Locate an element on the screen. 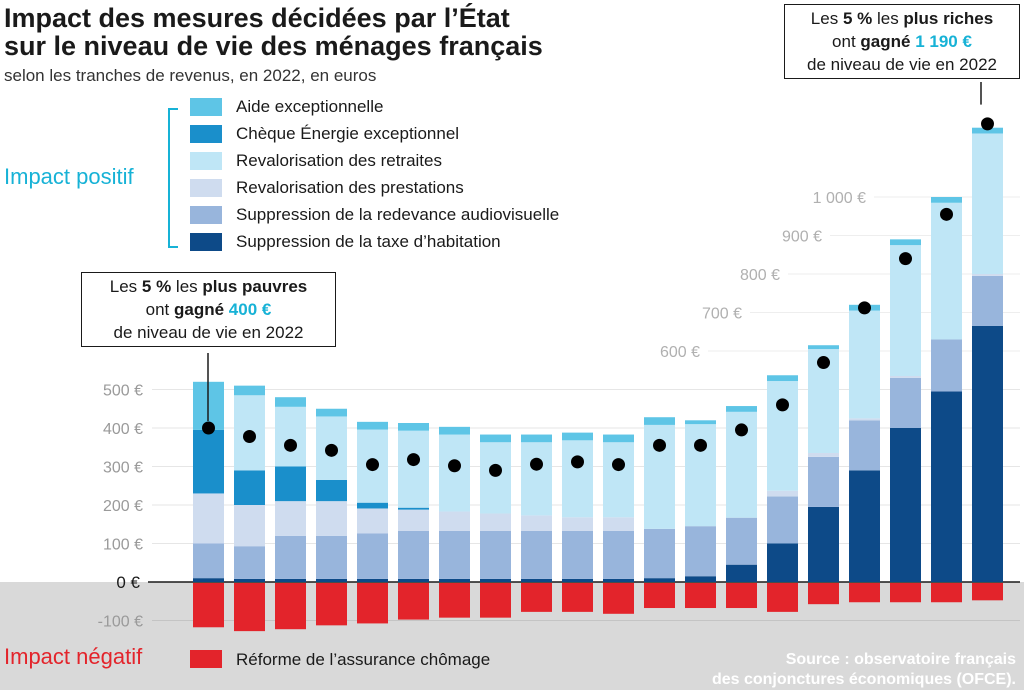 The image size is (1024, 690). source-line-2: des conjonctures économiques (OFCE). is located at coordinates (863, 679).